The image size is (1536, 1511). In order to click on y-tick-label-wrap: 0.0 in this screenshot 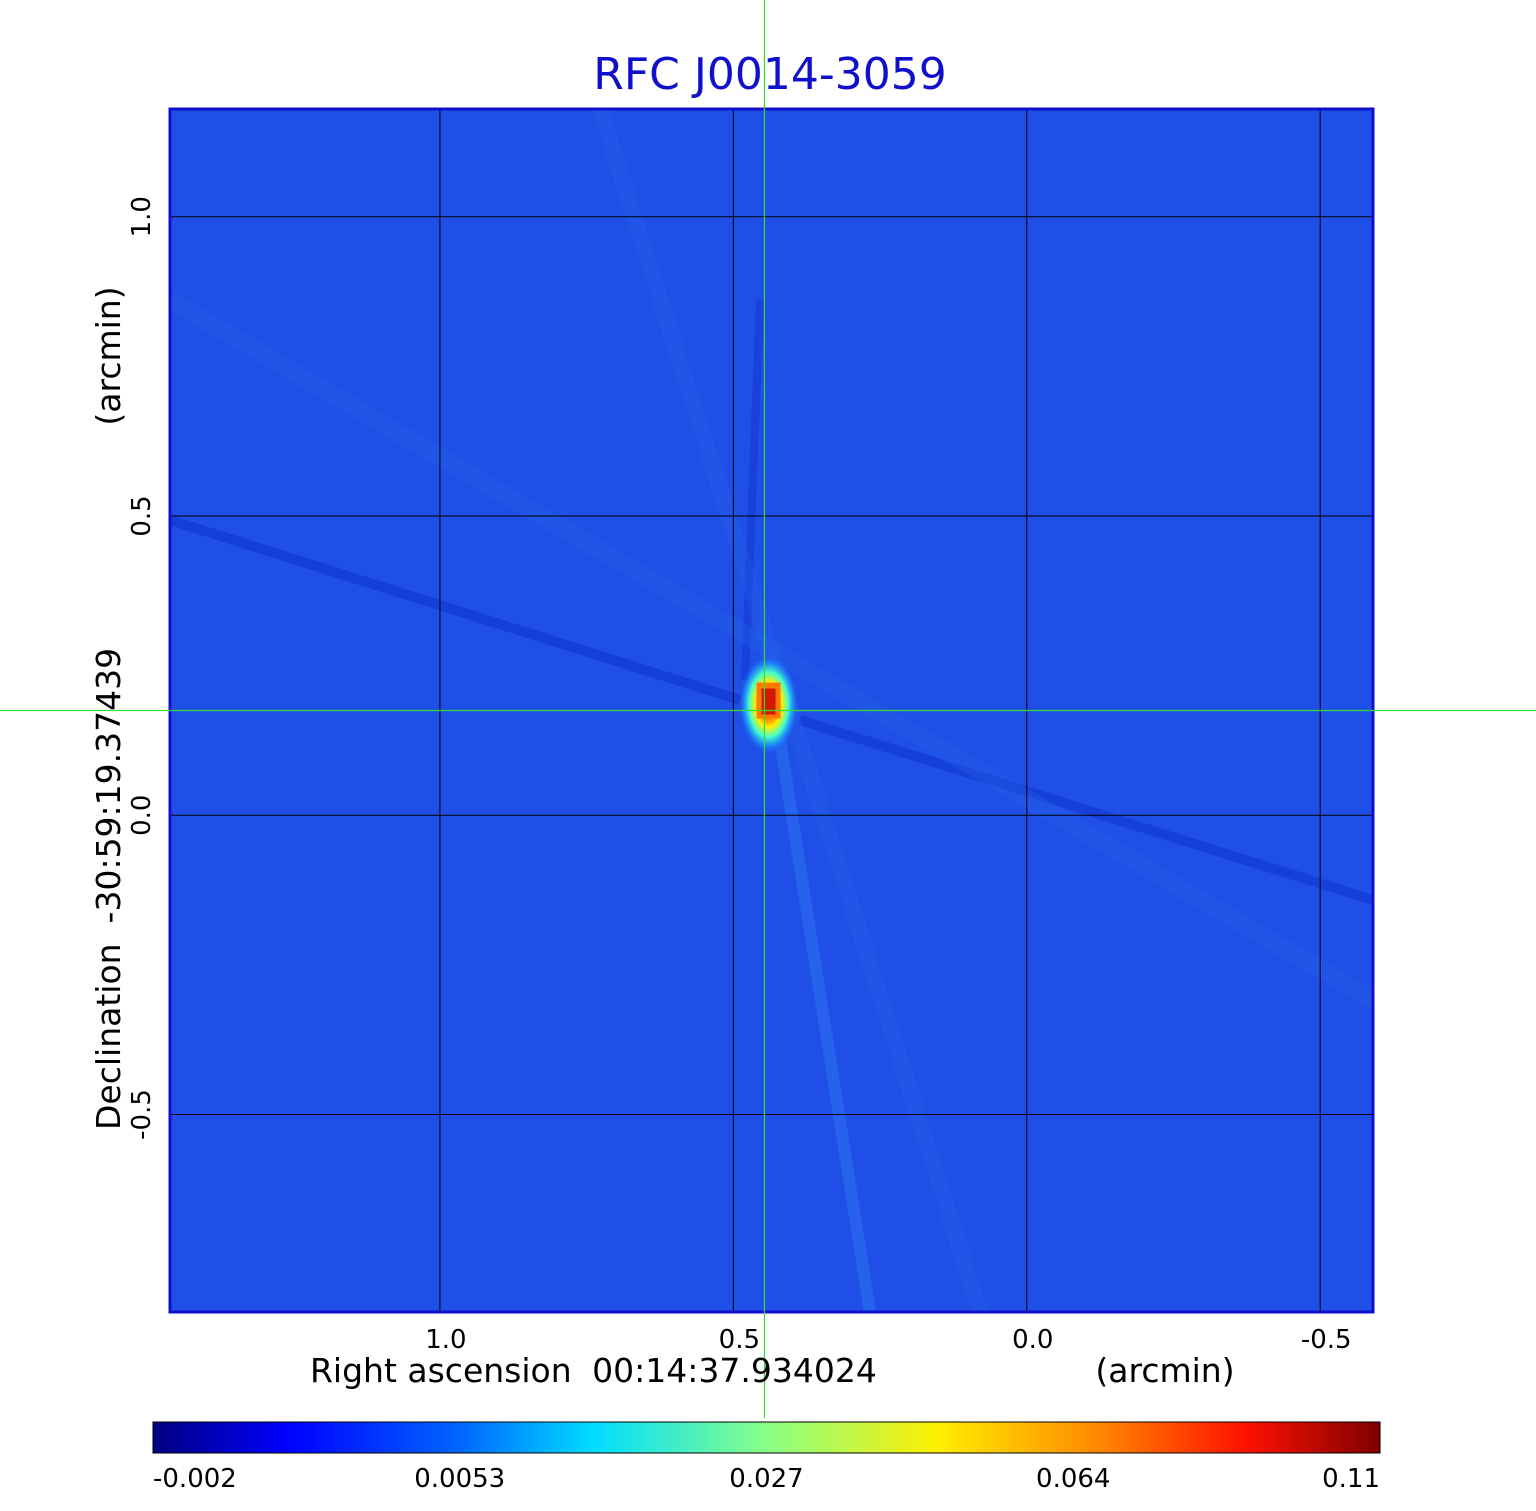, I will do `click(142, 815)`.